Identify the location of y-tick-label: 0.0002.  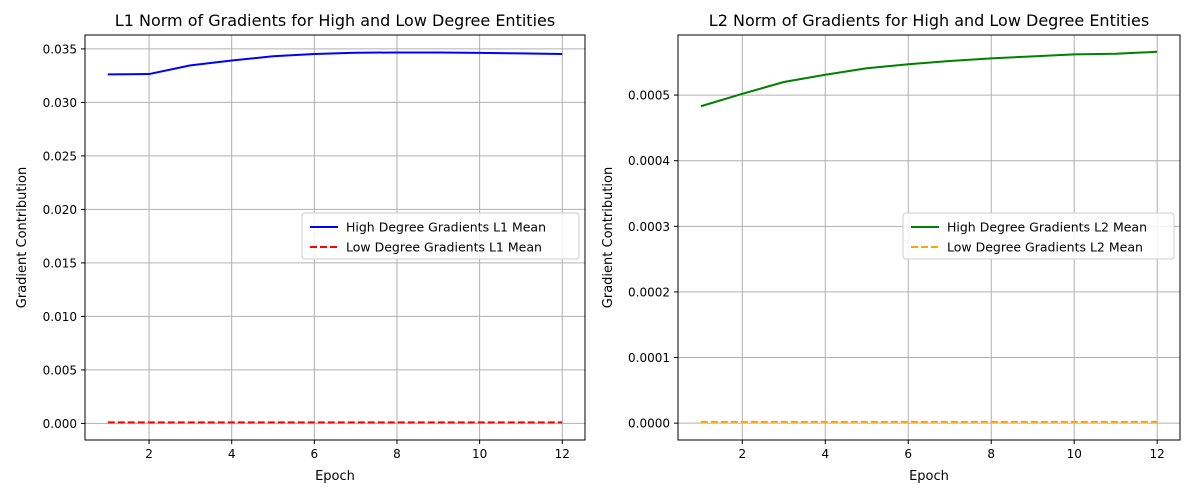
(649, 292).